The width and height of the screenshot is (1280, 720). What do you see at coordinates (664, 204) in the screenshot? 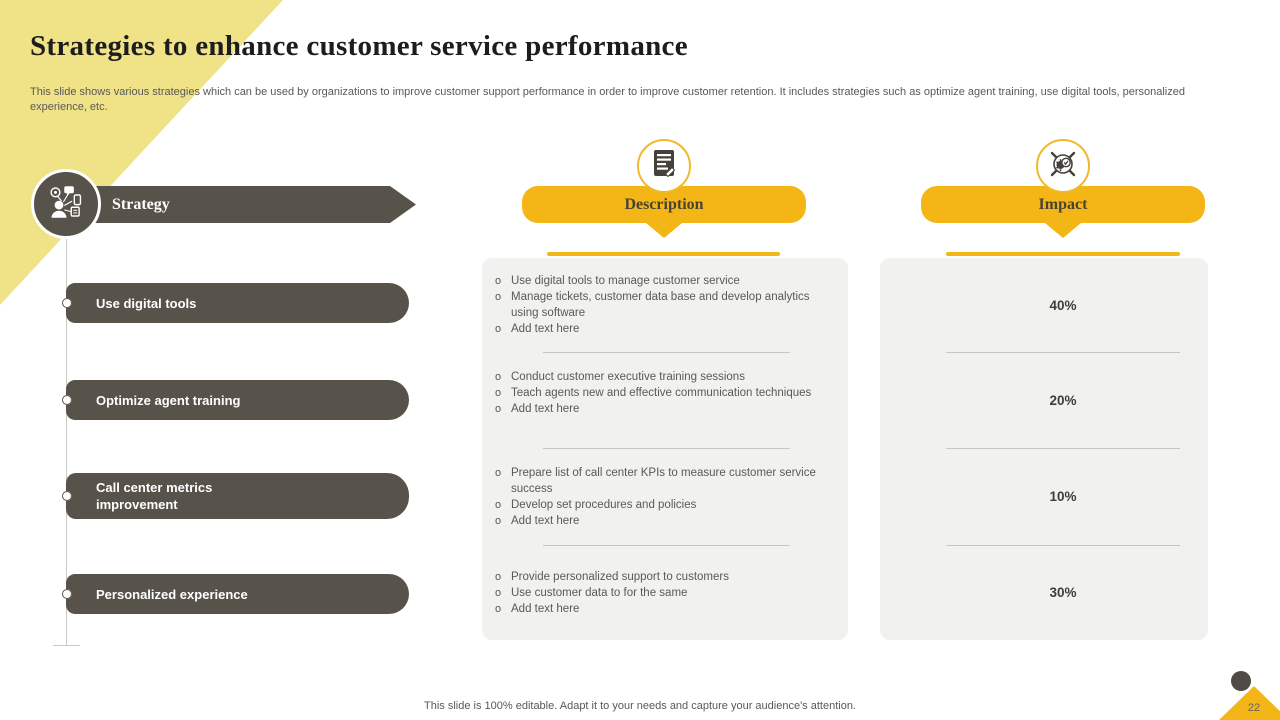
I see `description-header-label: Description` at bounding box center [664, 204].